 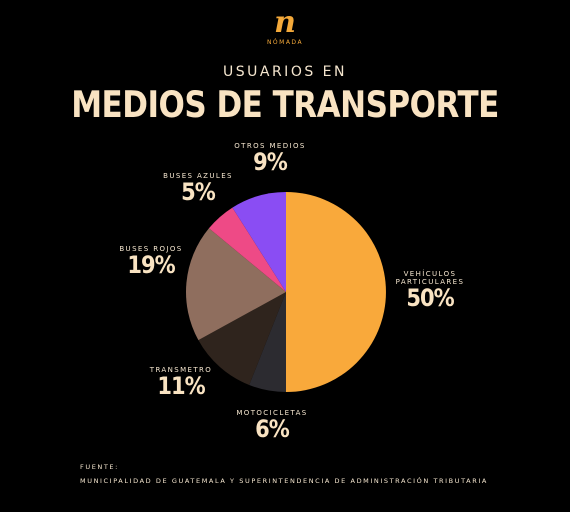 What do you see at coordinates (198, 192) in the screenshot?
I see `slice-label-value: 5%` at bounding box center [198, 192].